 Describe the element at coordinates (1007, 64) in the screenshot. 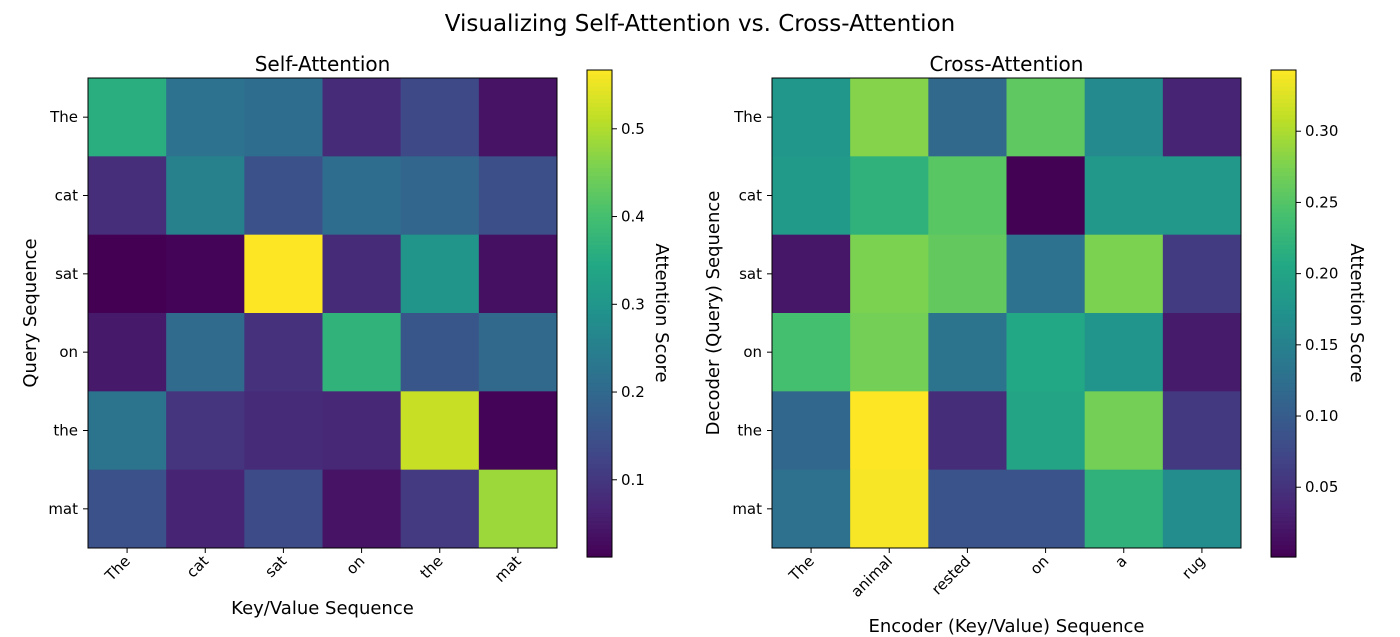

I see `panel-title: Cross-Attention` at that location.